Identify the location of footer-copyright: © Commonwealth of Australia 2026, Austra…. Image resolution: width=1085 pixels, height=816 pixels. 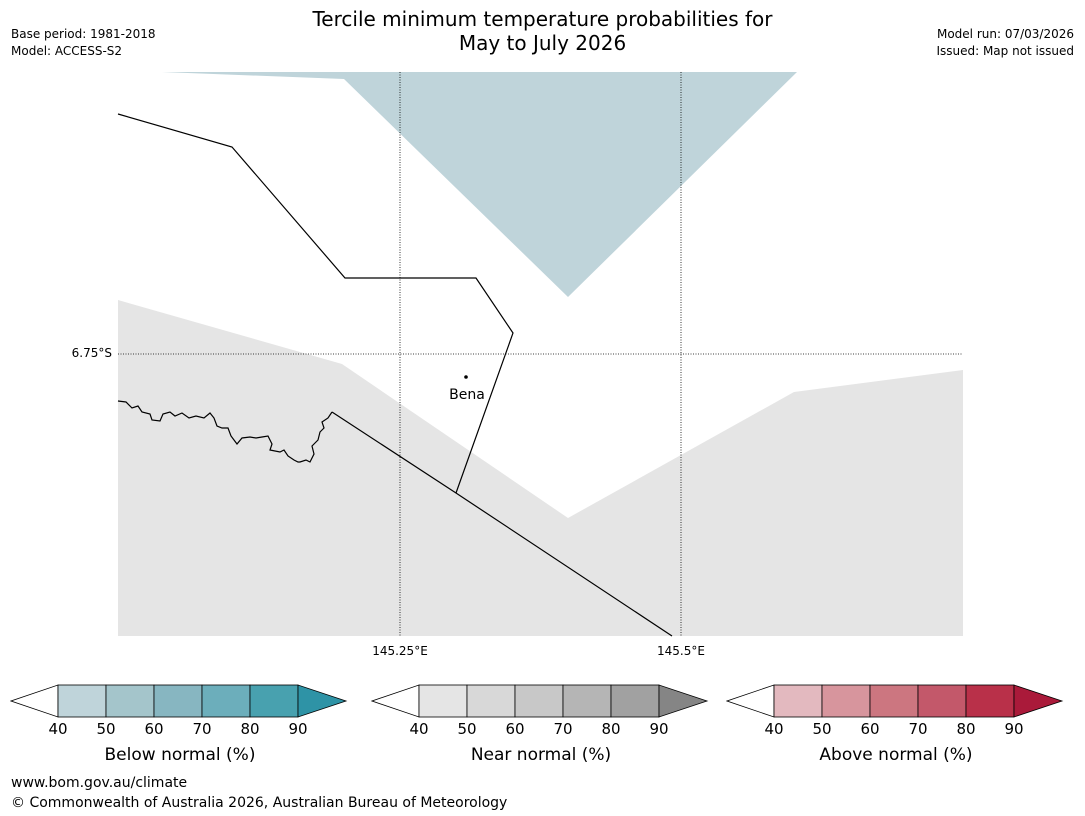
(259, 803).